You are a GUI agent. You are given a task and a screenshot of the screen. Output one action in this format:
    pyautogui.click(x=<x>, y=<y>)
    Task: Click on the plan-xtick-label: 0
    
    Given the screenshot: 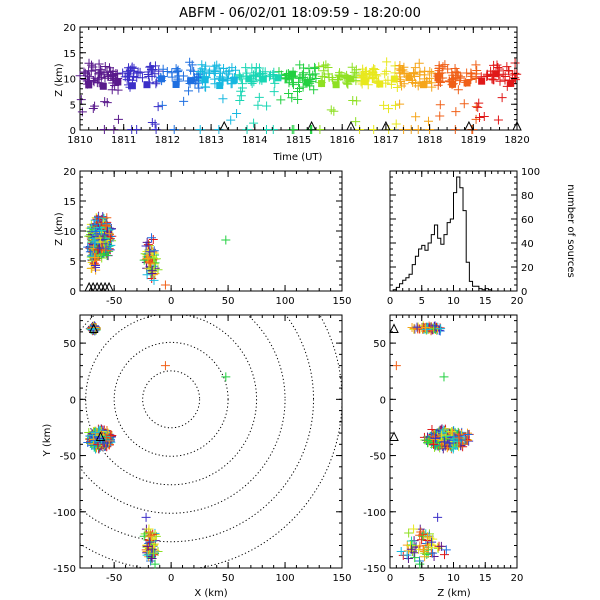 What is the action you would take?
    pyautogui.click(x=171, y=578)
    